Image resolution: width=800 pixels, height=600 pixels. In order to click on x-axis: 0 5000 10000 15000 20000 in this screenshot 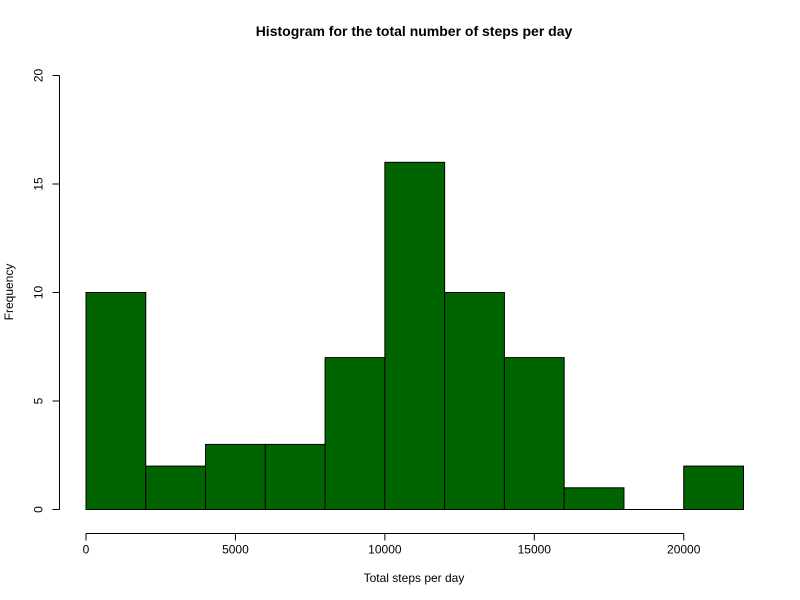, I will do `click(392, 545)`.